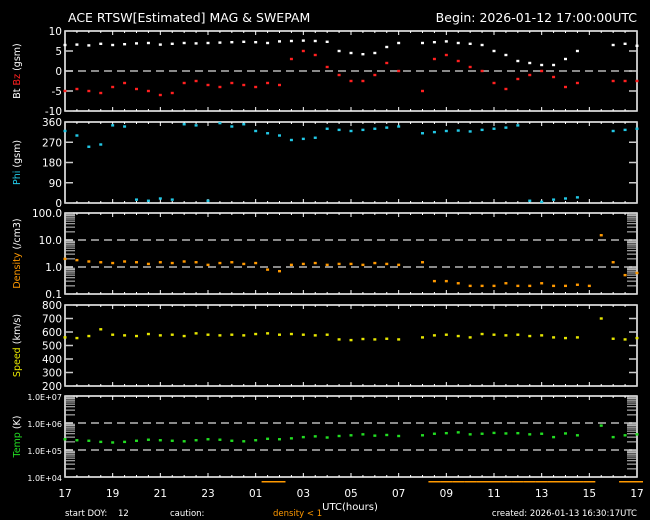  Describe the element at coordinates (53, 295) in the screenshot. I see `y-tick-label: 0.1` at that location.